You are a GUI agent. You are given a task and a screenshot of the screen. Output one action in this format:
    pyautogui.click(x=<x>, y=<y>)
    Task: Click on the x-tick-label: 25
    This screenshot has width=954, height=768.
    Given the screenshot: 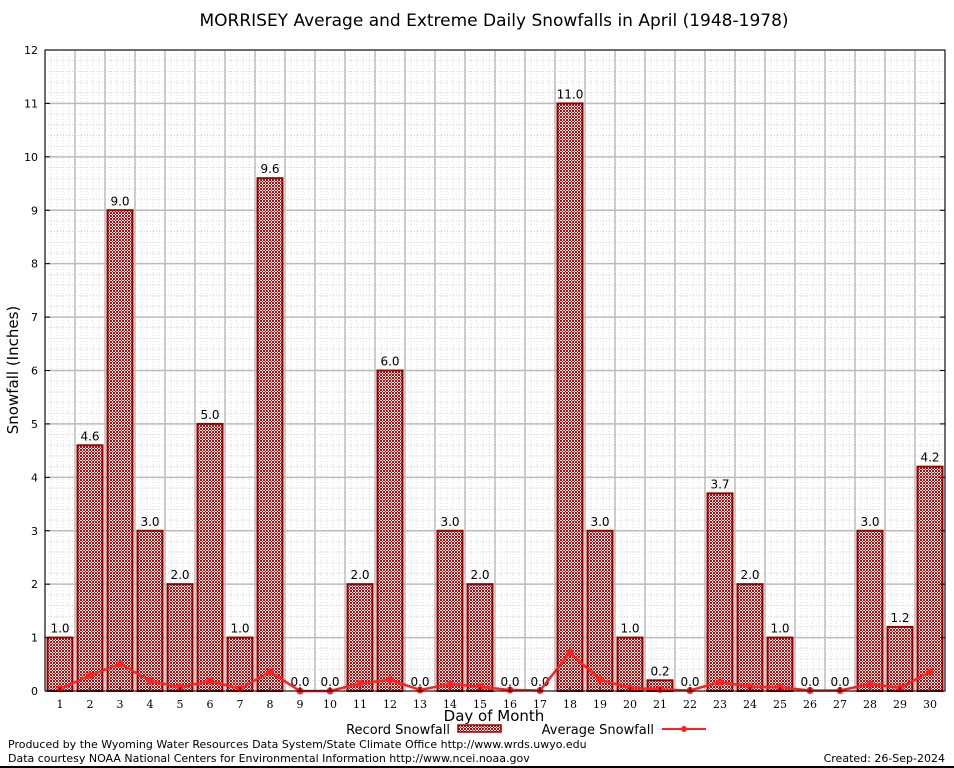 What is the action you would take?
    pyautogui.click(x=780, y=704)
    